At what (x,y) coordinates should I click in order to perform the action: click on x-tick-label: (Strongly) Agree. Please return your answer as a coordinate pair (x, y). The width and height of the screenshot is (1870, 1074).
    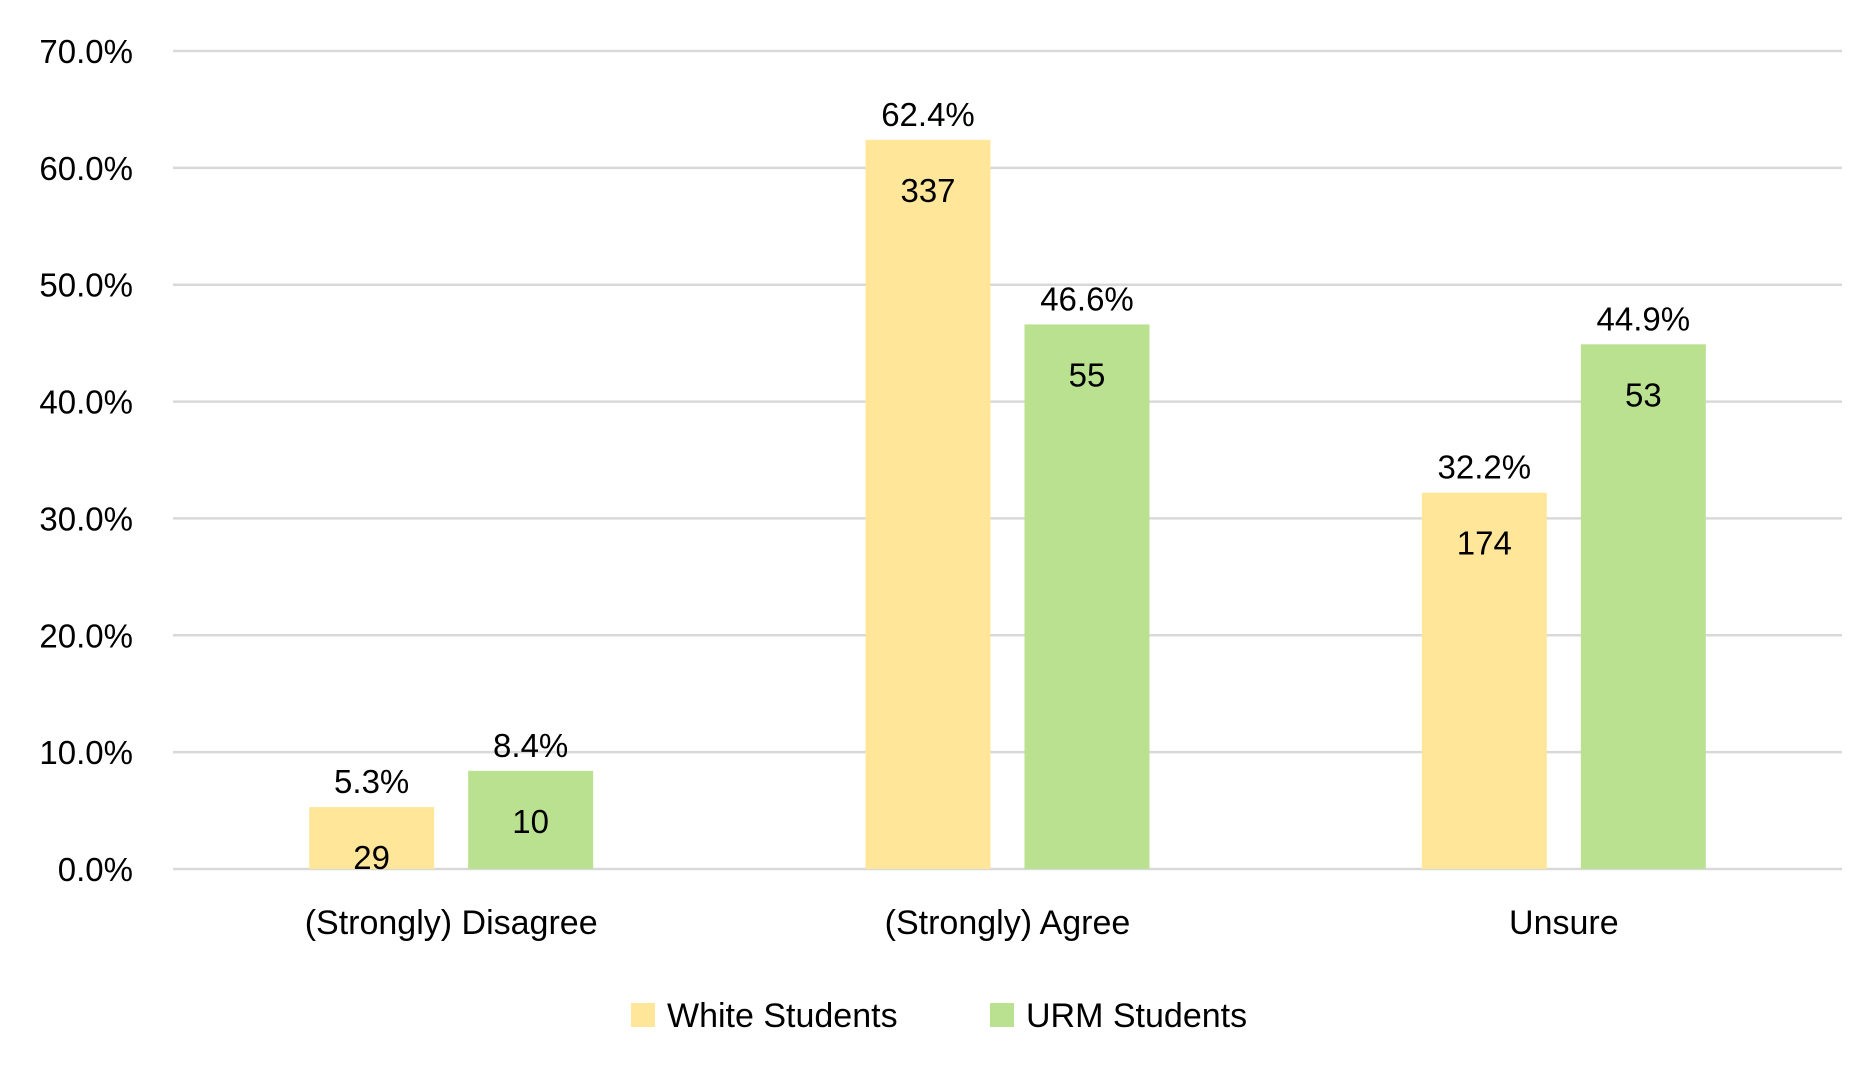
    Looking at the image, I should click on (1008, 923).